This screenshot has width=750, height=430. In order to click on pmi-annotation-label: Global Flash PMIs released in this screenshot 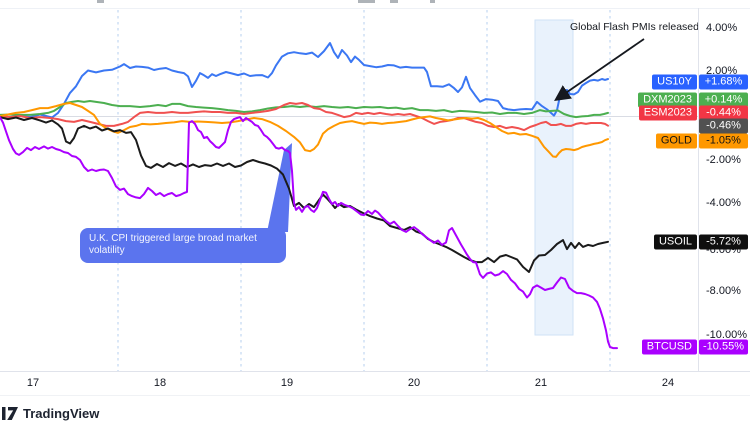, I will do `click(634, 27)`.